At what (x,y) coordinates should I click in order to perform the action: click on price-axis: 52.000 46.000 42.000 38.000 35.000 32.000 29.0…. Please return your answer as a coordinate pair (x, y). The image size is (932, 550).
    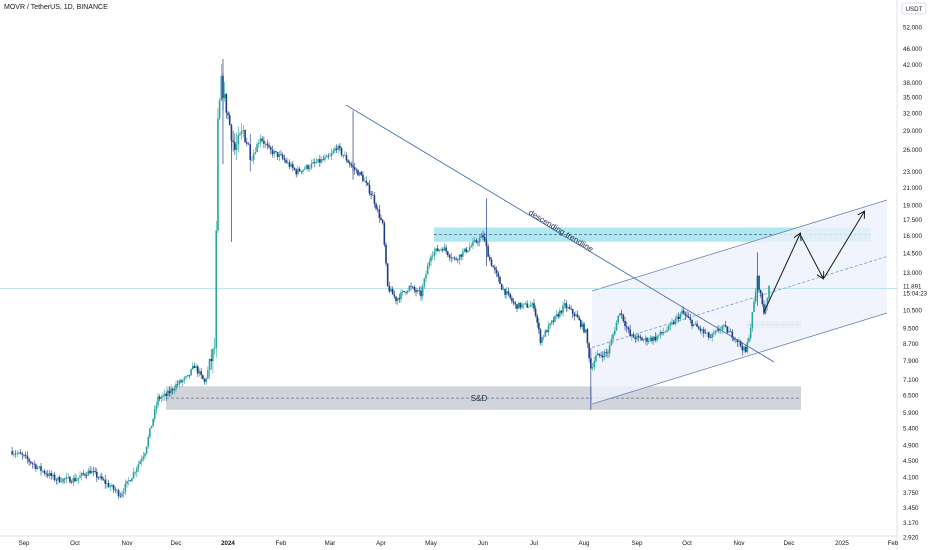
    Looking at the image, I should click on (912, 282).